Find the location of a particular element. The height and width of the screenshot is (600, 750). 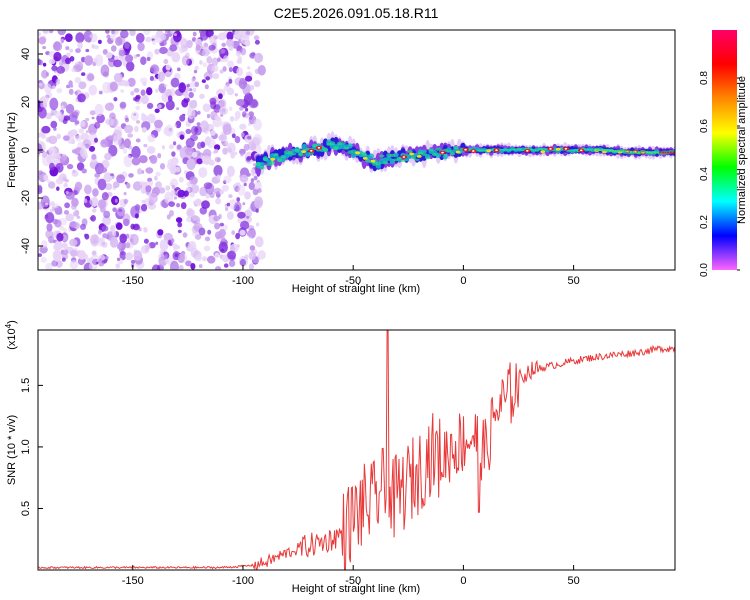

snr-x-label: Height of straight line (km) is located at coordinates (356, 589).